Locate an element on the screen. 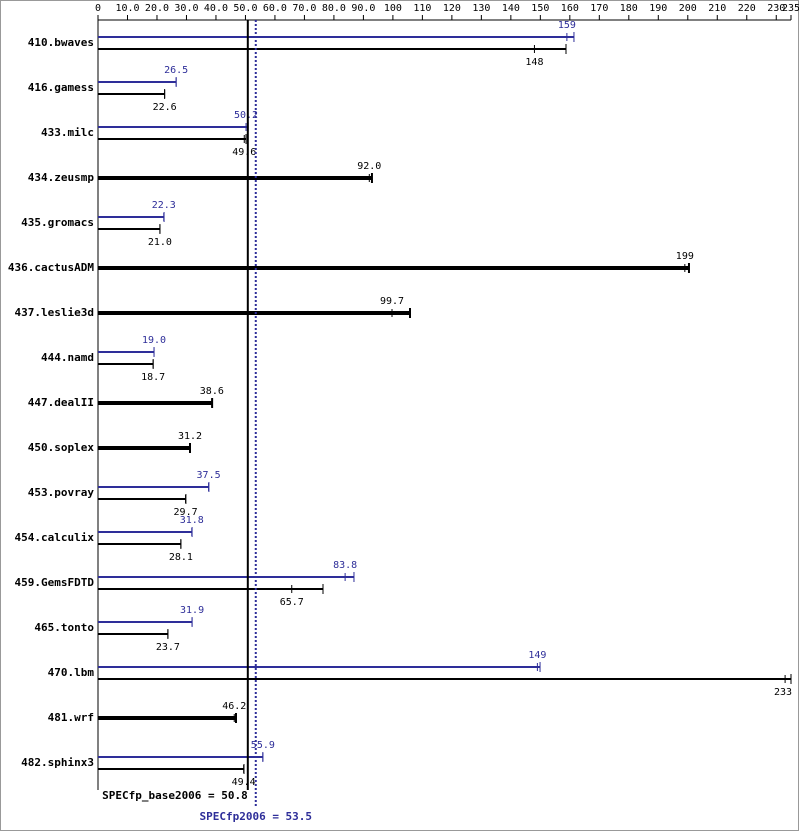  category-label: 447.dealII is located at coordinates (61, 402).